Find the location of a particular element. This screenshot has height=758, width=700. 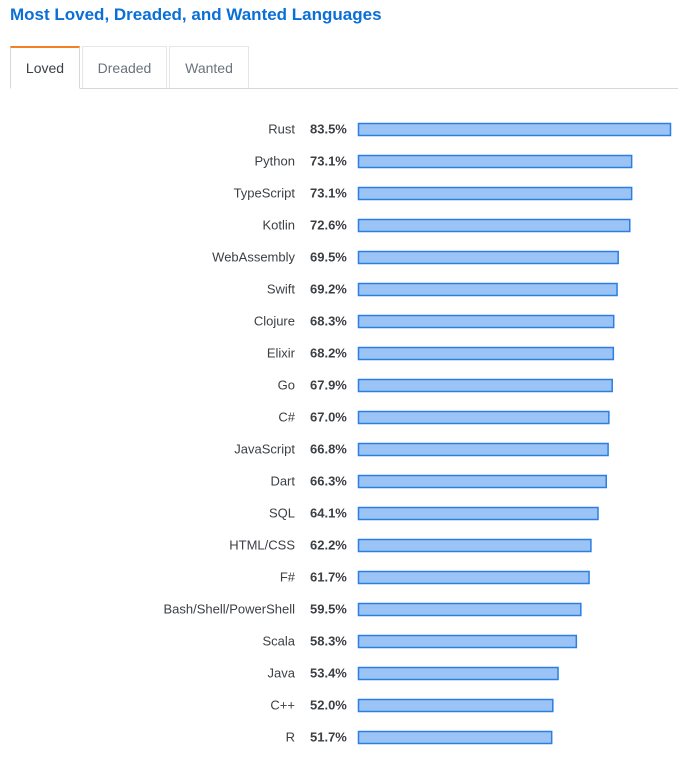

bar-value-label: 72.6% is located at coordinates (328, 225).